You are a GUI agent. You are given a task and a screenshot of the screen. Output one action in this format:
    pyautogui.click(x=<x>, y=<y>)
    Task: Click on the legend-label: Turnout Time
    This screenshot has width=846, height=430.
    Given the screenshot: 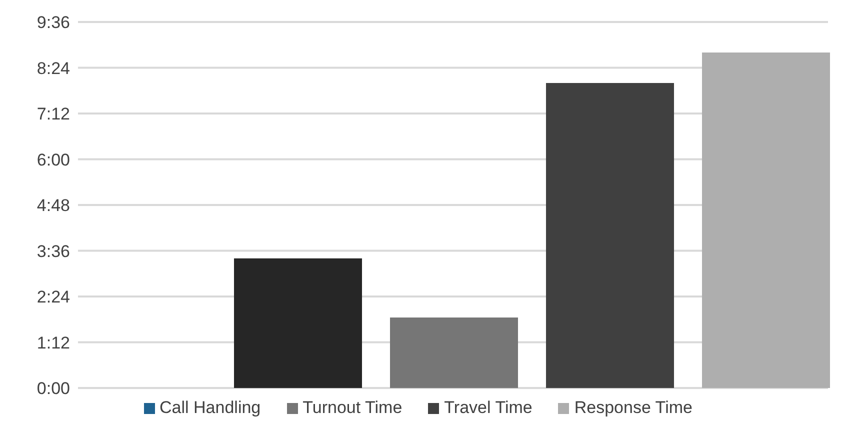 What is the action you would take?
    pyautogui.click(x=352, y=408)
    